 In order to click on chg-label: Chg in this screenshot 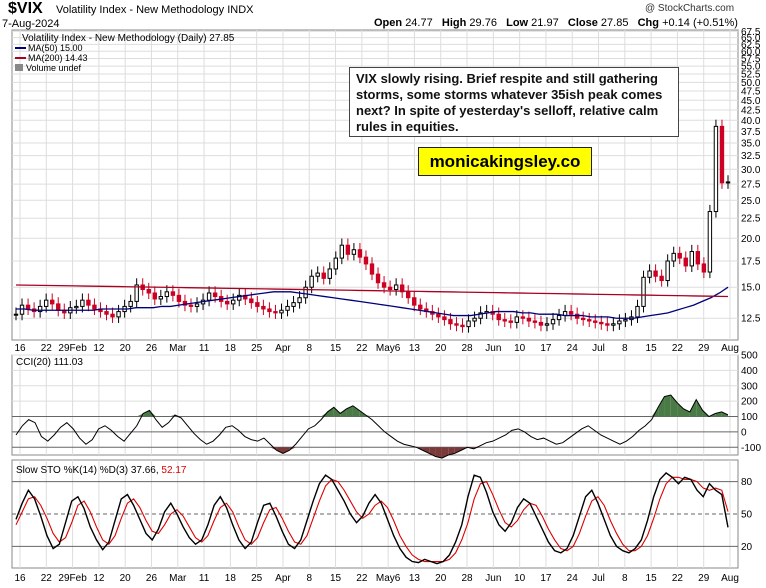, I will do `click(648, 23)`.